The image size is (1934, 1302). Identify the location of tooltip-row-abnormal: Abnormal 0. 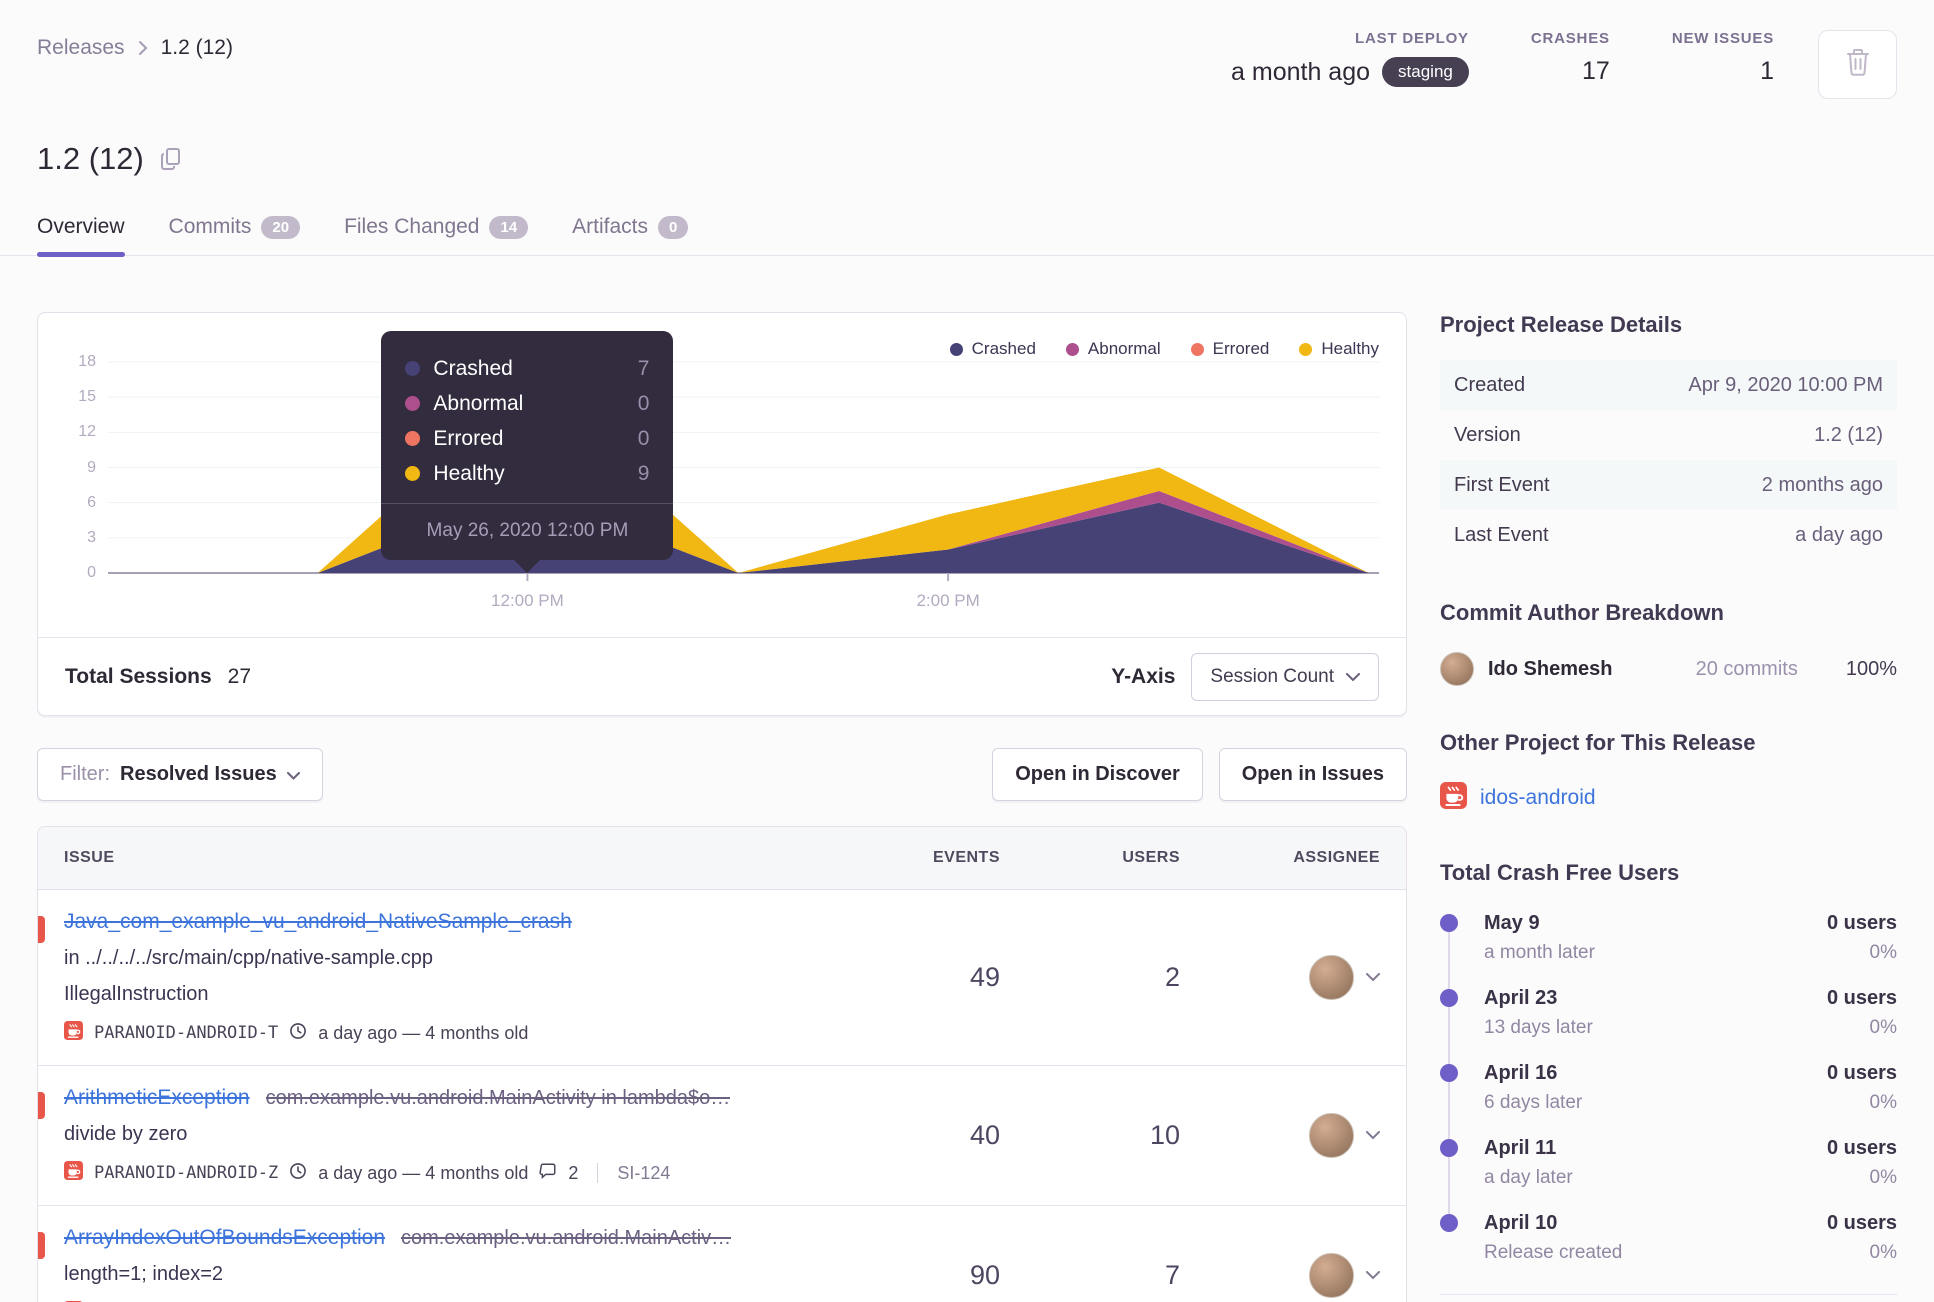
(527, 403).